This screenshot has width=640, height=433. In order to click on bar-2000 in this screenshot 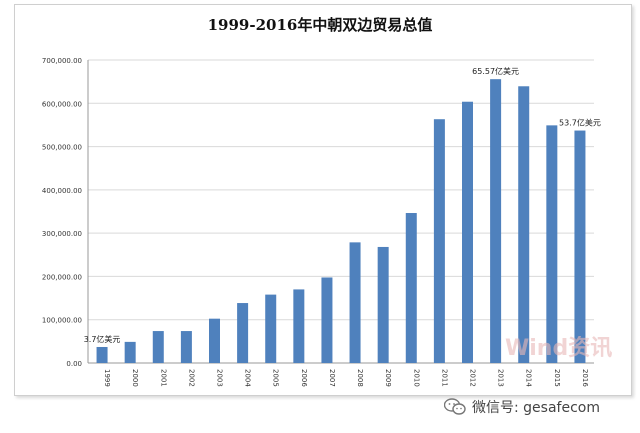, I will do `click(130, 352)`.